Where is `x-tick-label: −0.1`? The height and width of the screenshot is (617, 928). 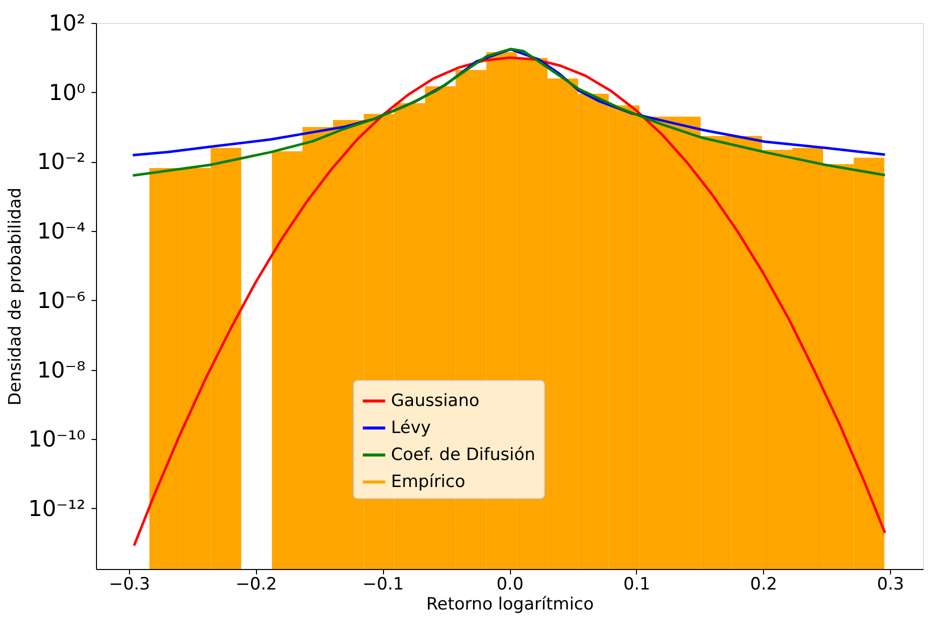
x-tick-label: −0.1 is located at coordinates (383, 584).